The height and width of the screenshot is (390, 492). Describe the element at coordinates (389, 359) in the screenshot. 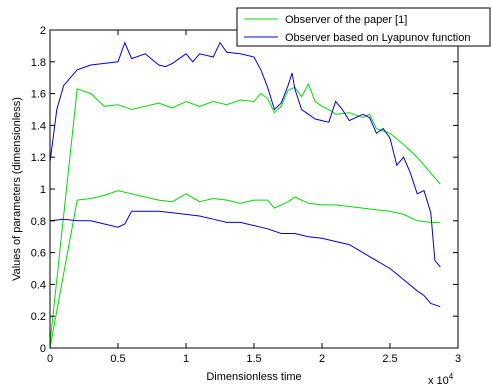

I see `x-tick-label: 2.5` at that location.